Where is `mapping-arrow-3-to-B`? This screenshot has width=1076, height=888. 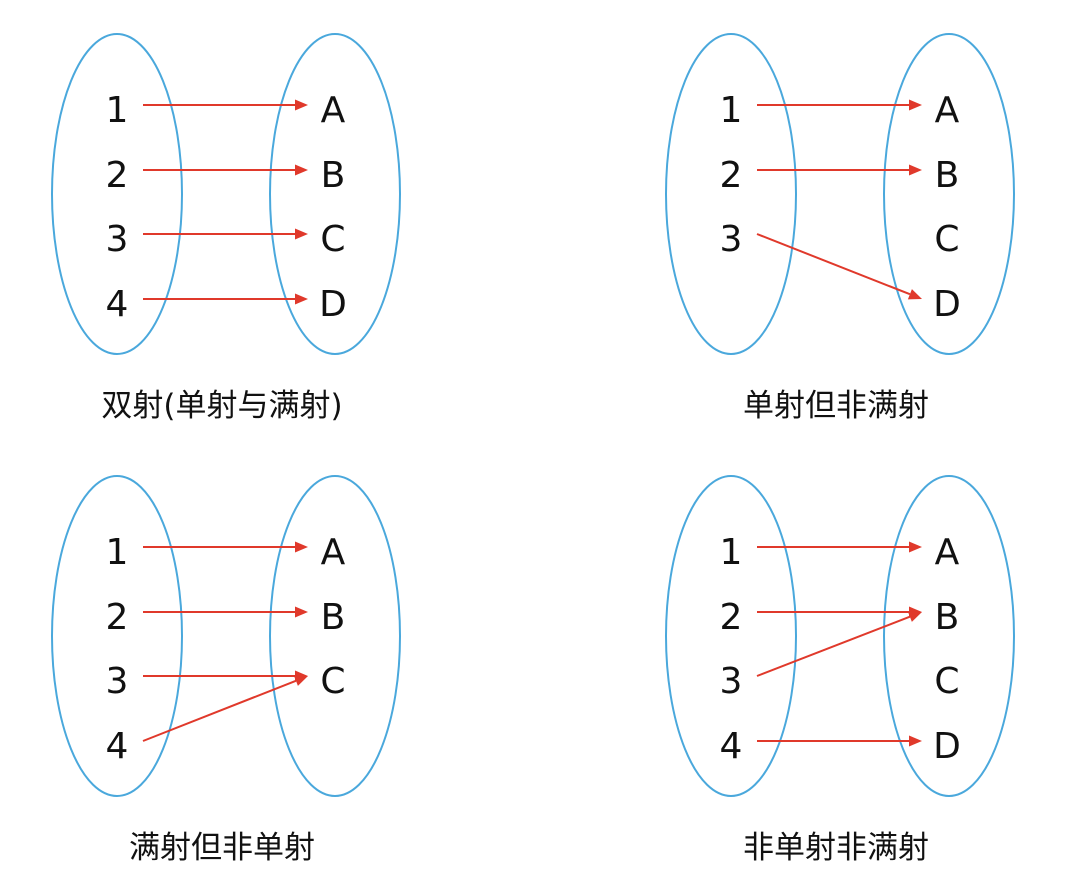 mapping-arrow-3-to-B is located at coordinates (839, 644).